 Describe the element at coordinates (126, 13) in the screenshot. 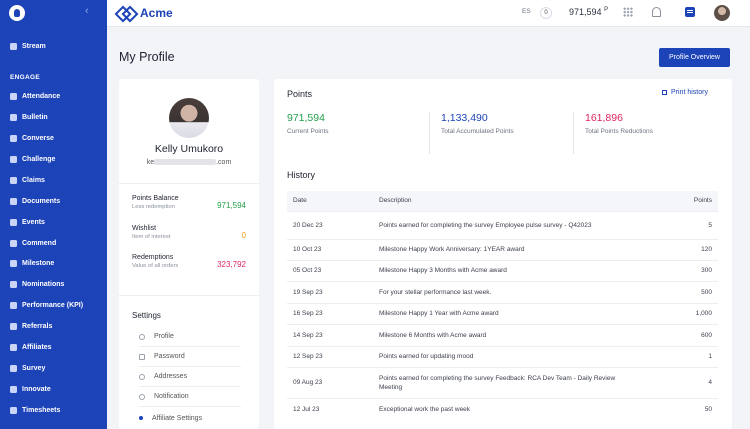

I see `brand-logo-icon` at that location.